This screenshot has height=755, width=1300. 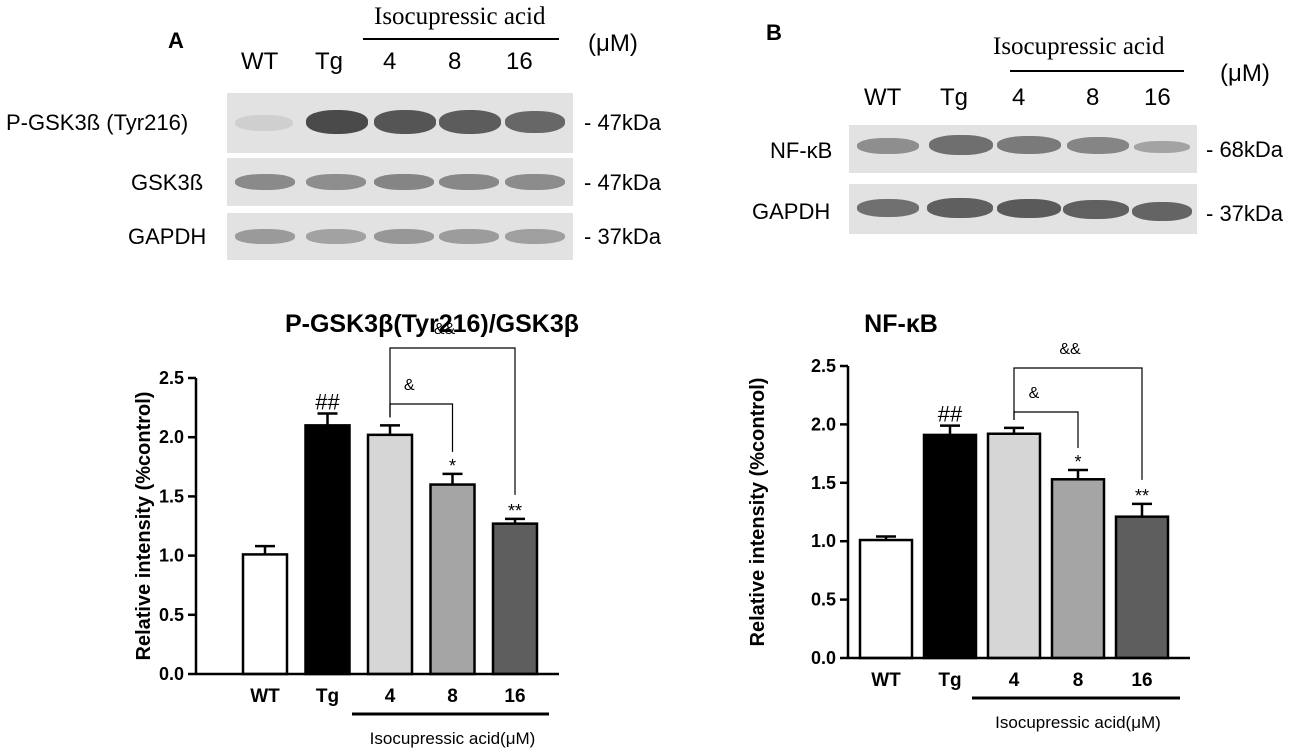 I want to click on chart-title: P-GSK3β(Tyr216)/GSK3β, so click(x=432, y=324).